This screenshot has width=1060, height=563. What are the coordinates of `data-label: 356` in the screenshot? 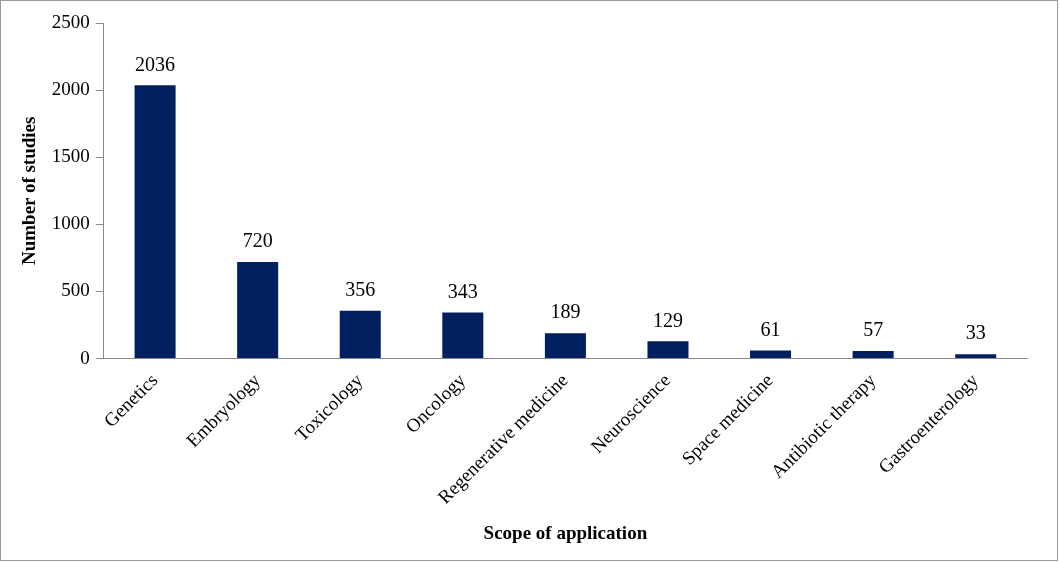 It's located at (360, 289).